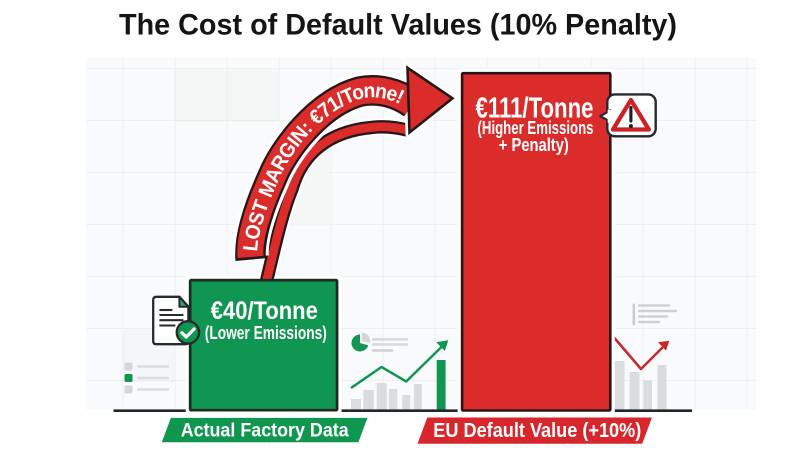 The height and width of the screenshot is (450, 800). I want to click on svg-text: €40/Tonne, so click(264, 311).